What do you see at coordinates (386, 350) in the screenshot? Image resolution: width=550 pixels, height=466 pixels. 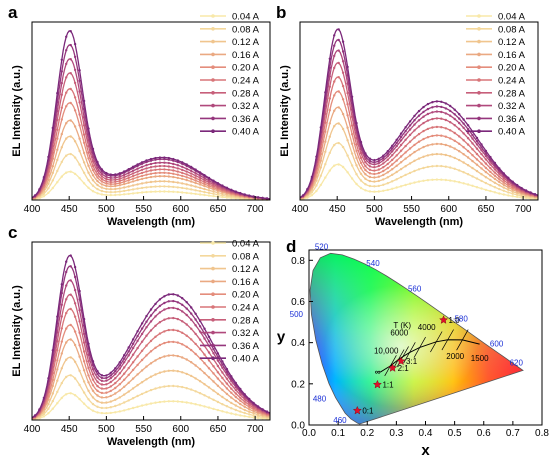 I see `planckian-label: 10,000` at bounding box center [386, 350].